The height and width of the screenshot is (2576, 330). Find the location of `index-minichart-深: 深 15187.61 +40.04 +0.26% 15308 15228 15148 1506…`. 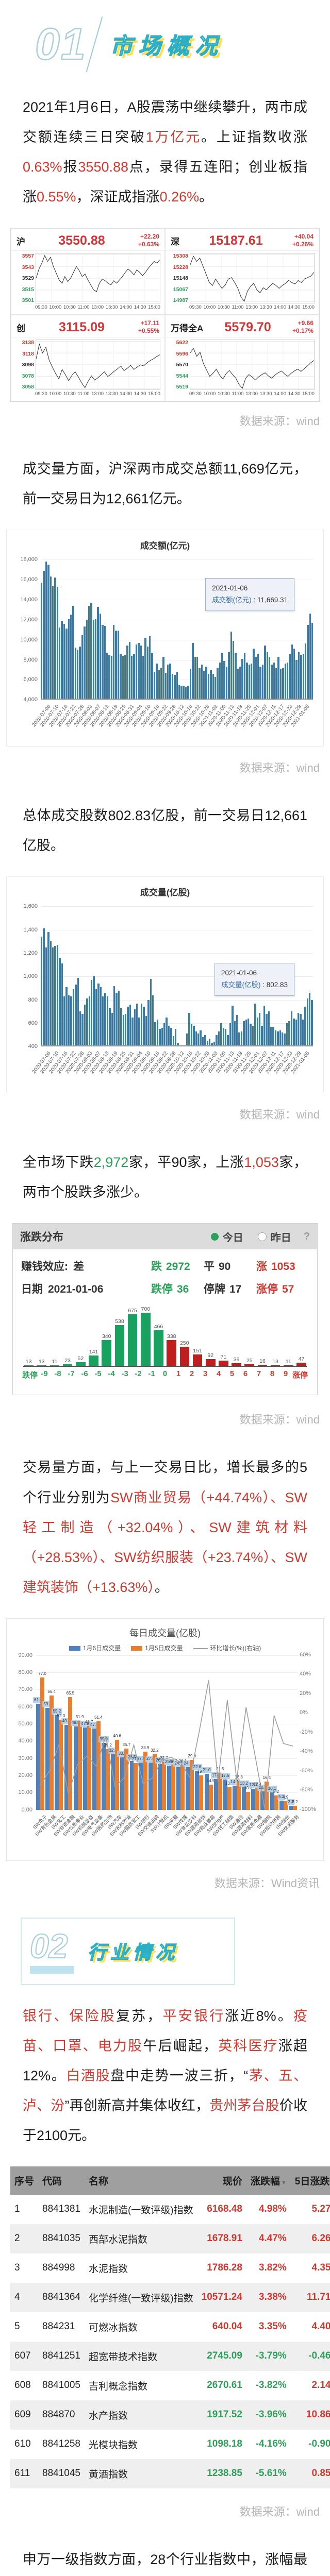

index-minichart-深: 深 15187.61 +40.04 +0.26% 15308 15228 15148 1506… is located at coordinates (242, 271).